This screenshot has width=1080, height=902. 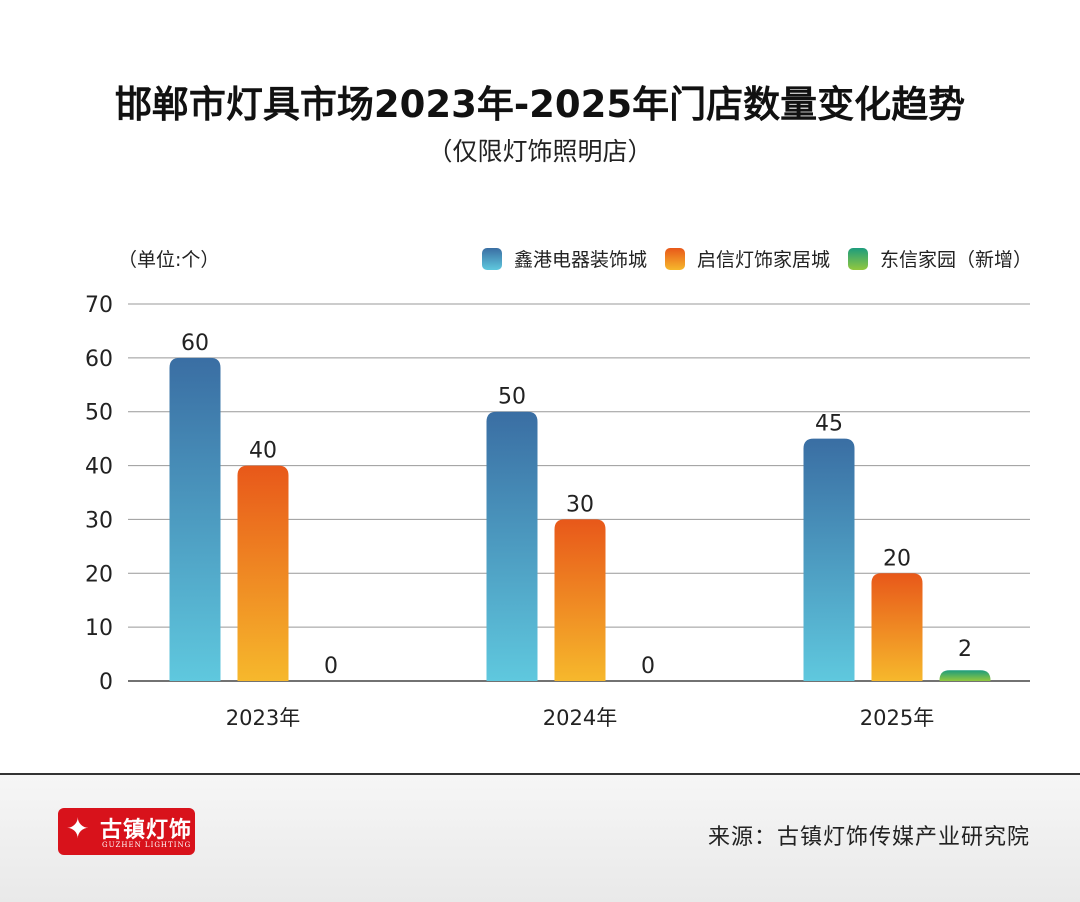 I want to click on chart-title: 邯郸市灯具市场2023年-2025年门店数量变化趋势, so click(x=540, y=104).